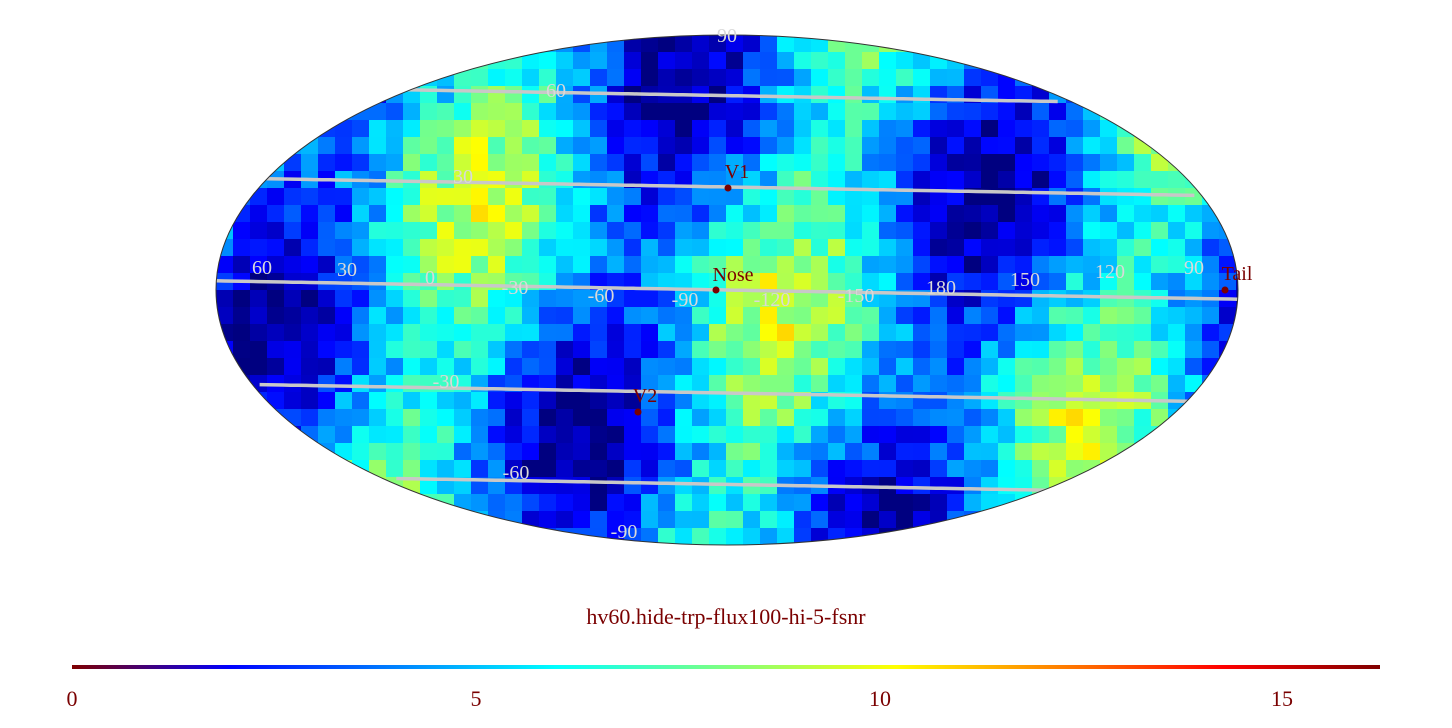 The width and height of the screenshot is (1452, 728). I want to click on lon-label-minus30: -30, so click(515, 288).